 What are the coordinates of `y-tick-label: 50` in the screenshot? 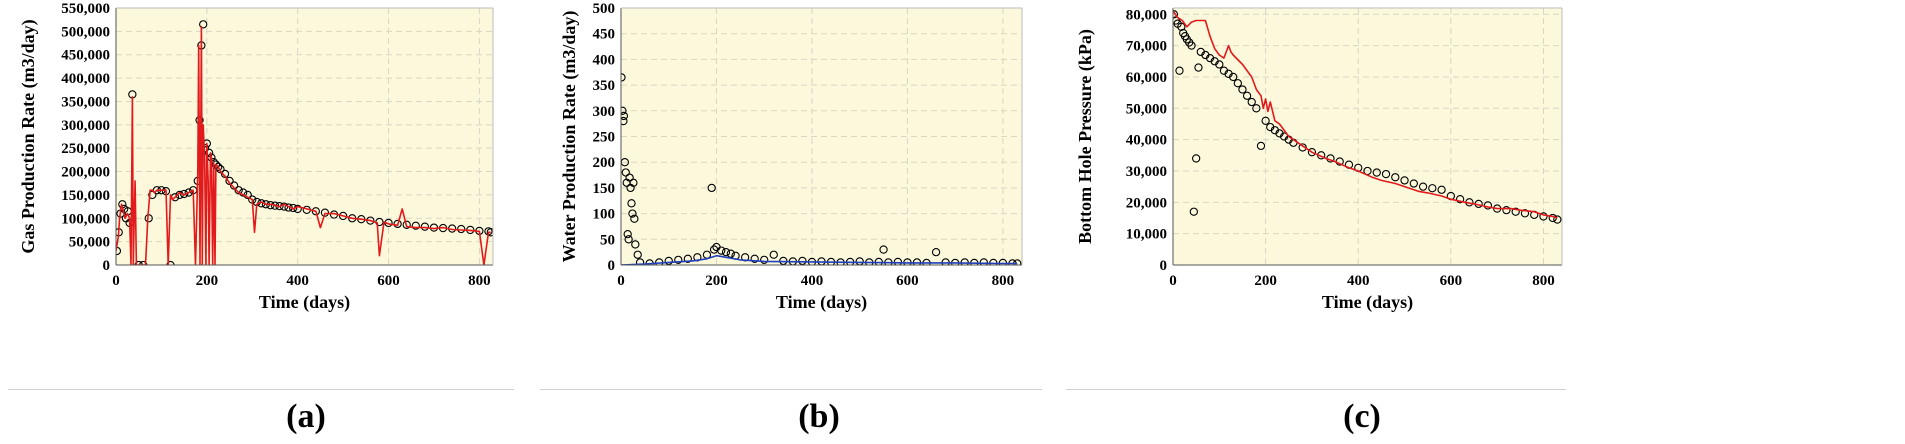 It's located at (607, 240).